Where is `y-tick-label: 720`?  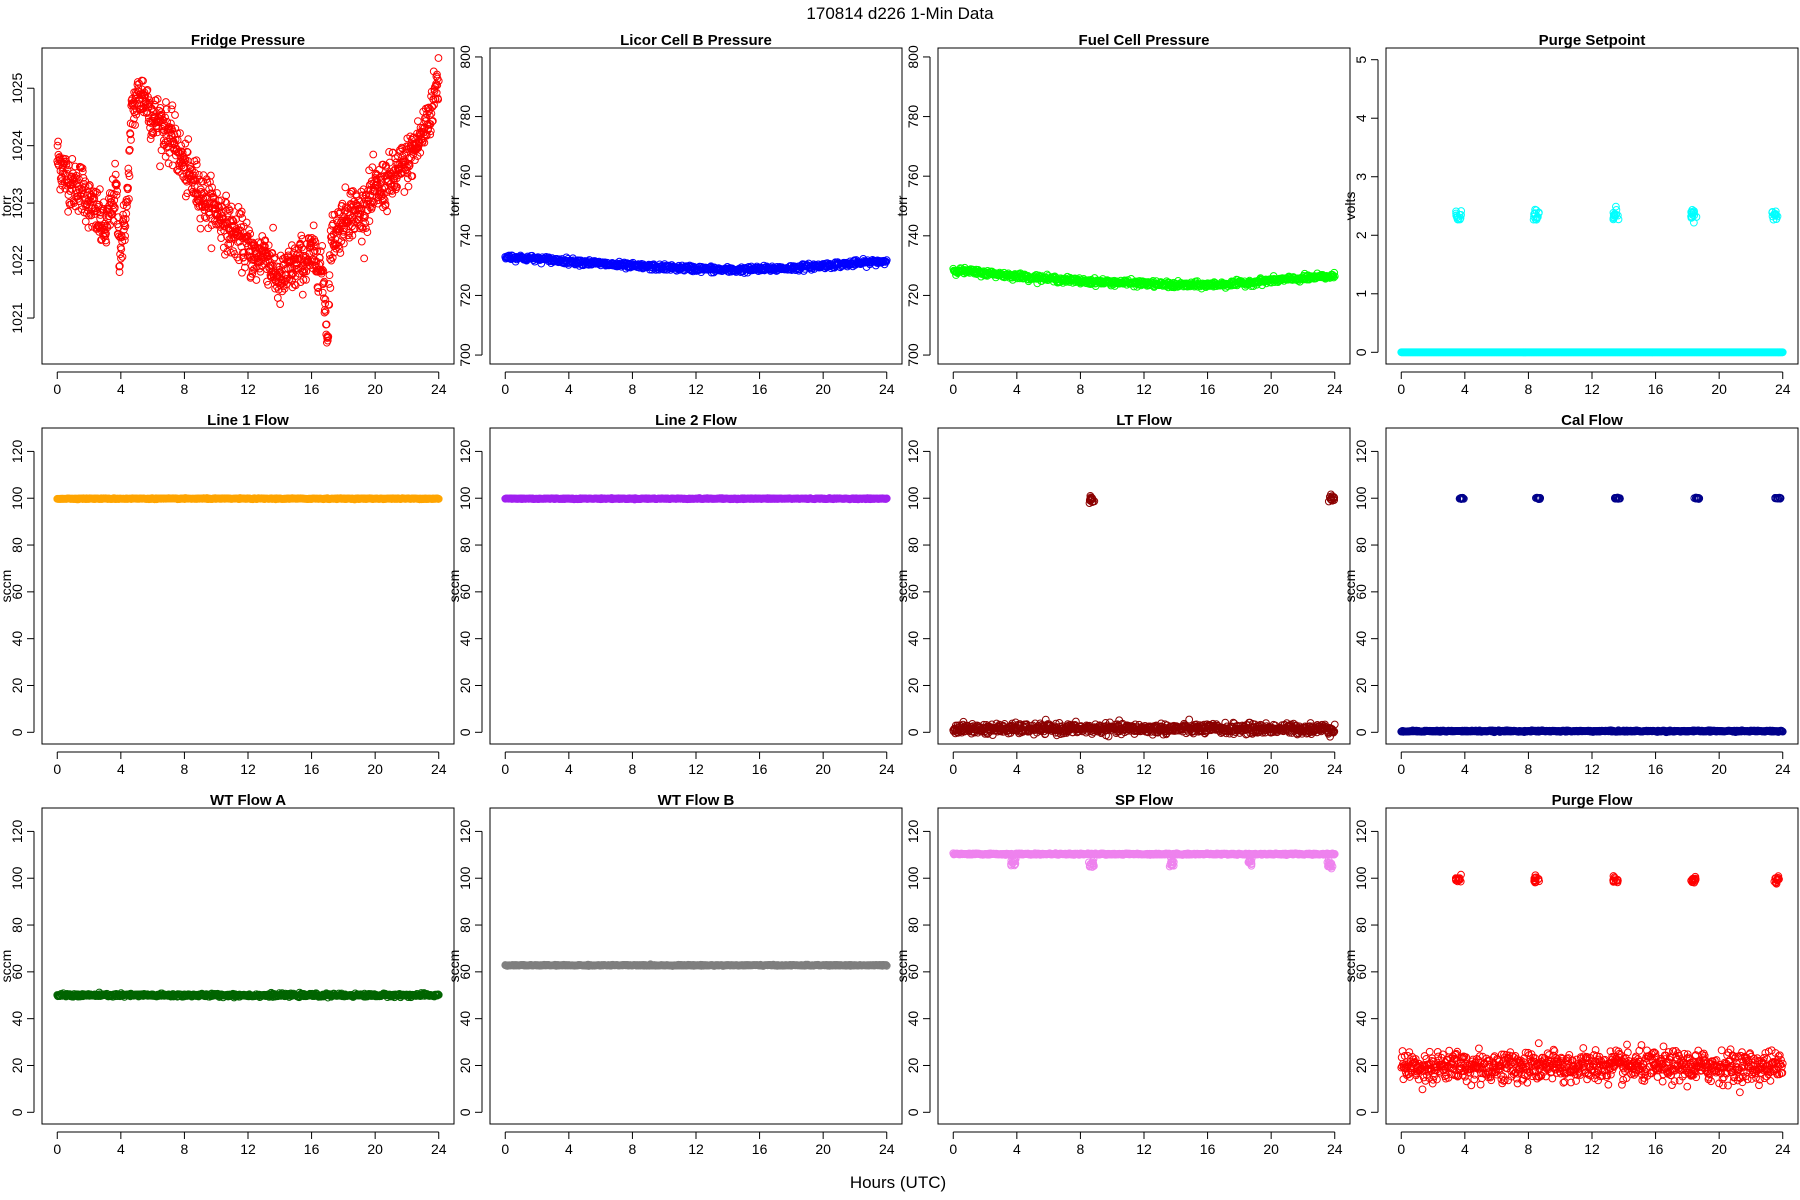 y-tick-label: 720 is located at coordinates (913, 296).